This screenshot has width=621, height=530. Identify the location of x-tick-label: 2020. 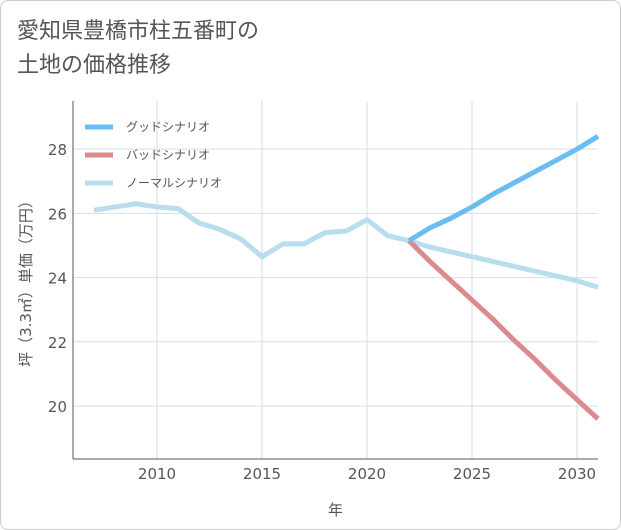
(367, 474).